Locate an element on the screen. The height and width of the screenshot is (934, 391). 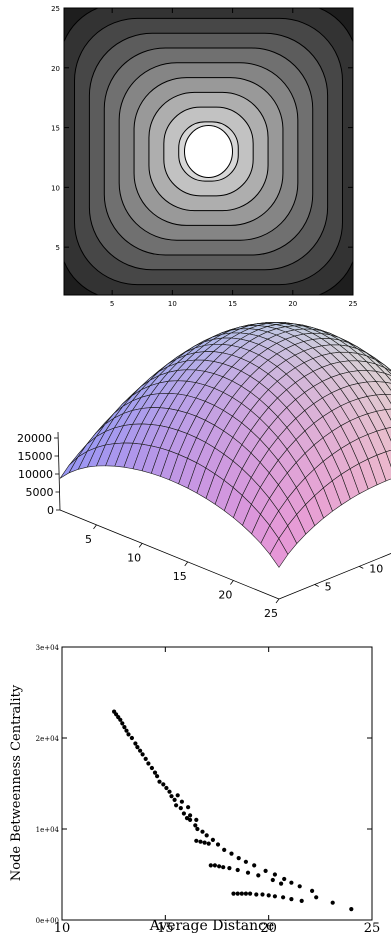
contour-x-tick-label: 10 is located at coordinates (172, 304).